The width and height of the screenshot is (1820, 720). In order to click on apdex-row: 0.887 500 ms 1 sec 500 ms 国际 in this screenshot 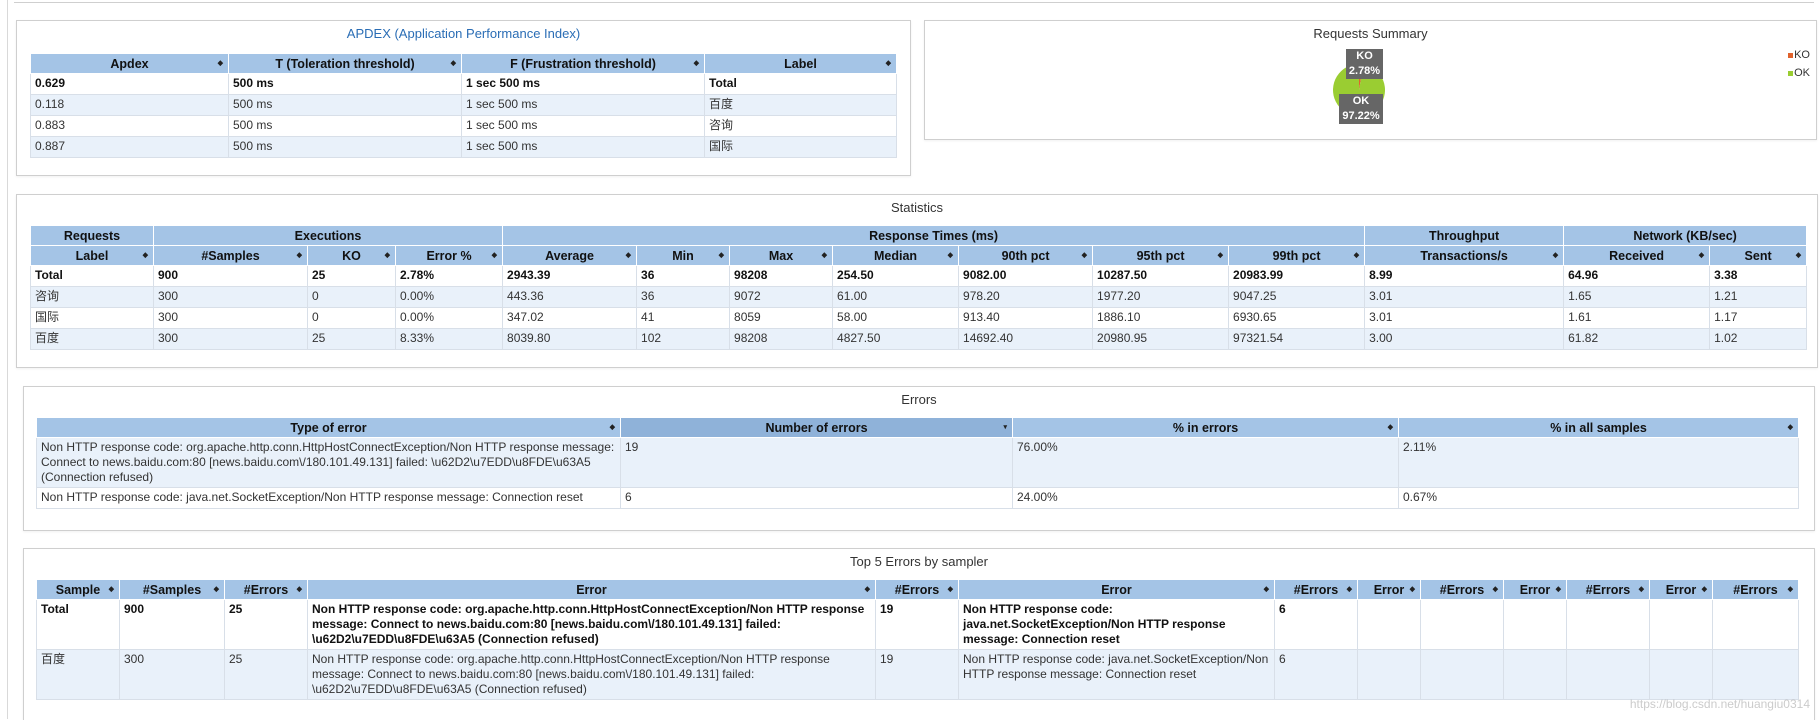, I will do `click(463, 147)`.